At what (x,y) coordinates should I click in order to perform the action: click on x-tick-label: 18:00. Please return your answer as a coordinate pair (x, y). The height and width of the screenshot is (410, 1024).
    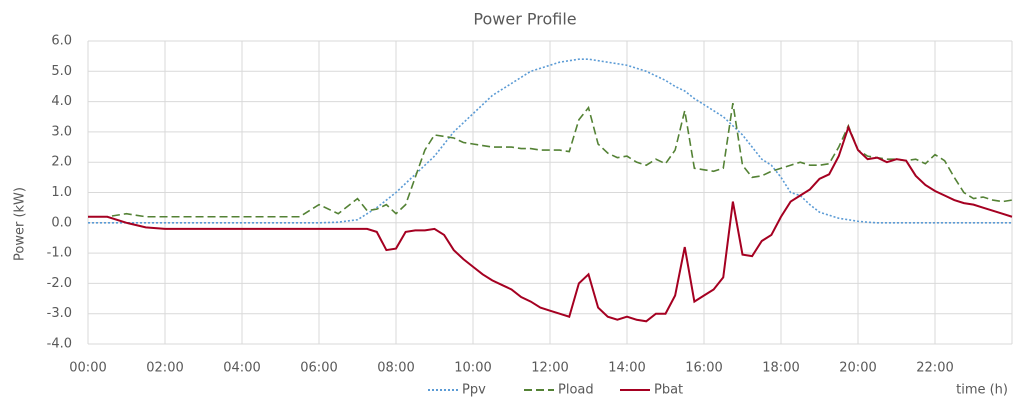
    Looking at the image, I should click on (780, 368).